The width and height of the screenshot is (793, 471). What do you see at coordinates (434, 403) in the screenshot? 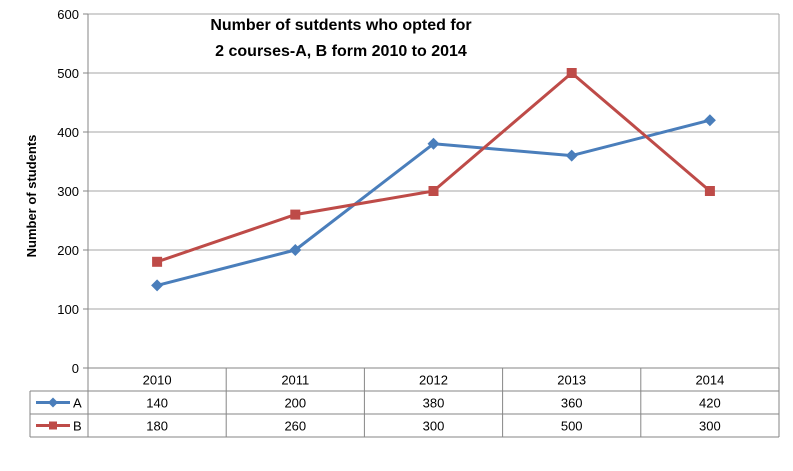
I see `table-cell-value: 380` at bounding box center [434, 403].